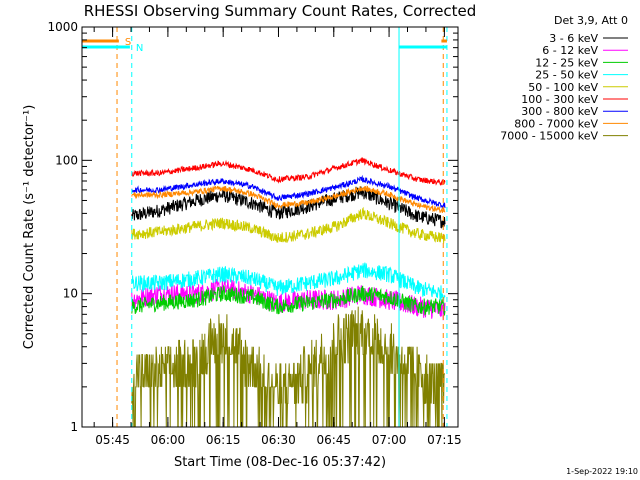 The height and width of the screenshot is (480, 640). What do you see at coordinates (66, 160) in the screenshot?
I see `y-tick-label: 100` at bounding box center [66, 160].